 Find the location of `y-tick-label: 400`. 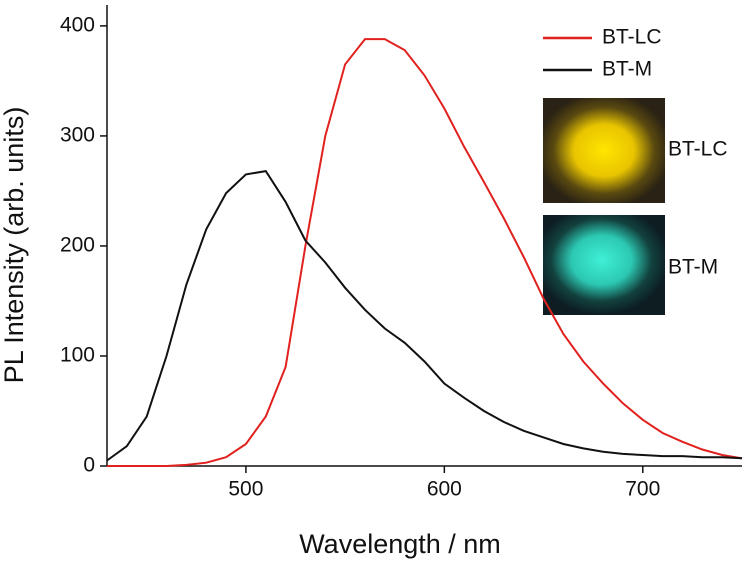

y-tick-label: 400 is located at coordinates (77, 24).